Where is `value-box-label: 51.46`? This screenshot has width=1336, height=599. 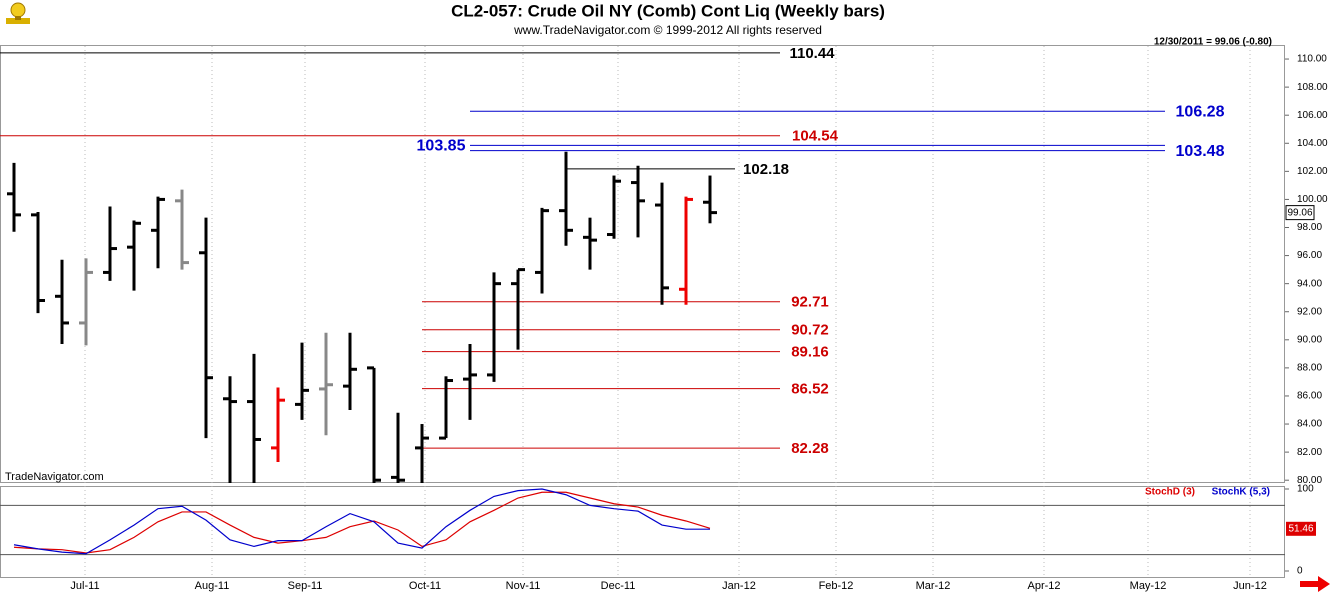 value-box-label: 51.46 is located at coordinates (1300, 528).